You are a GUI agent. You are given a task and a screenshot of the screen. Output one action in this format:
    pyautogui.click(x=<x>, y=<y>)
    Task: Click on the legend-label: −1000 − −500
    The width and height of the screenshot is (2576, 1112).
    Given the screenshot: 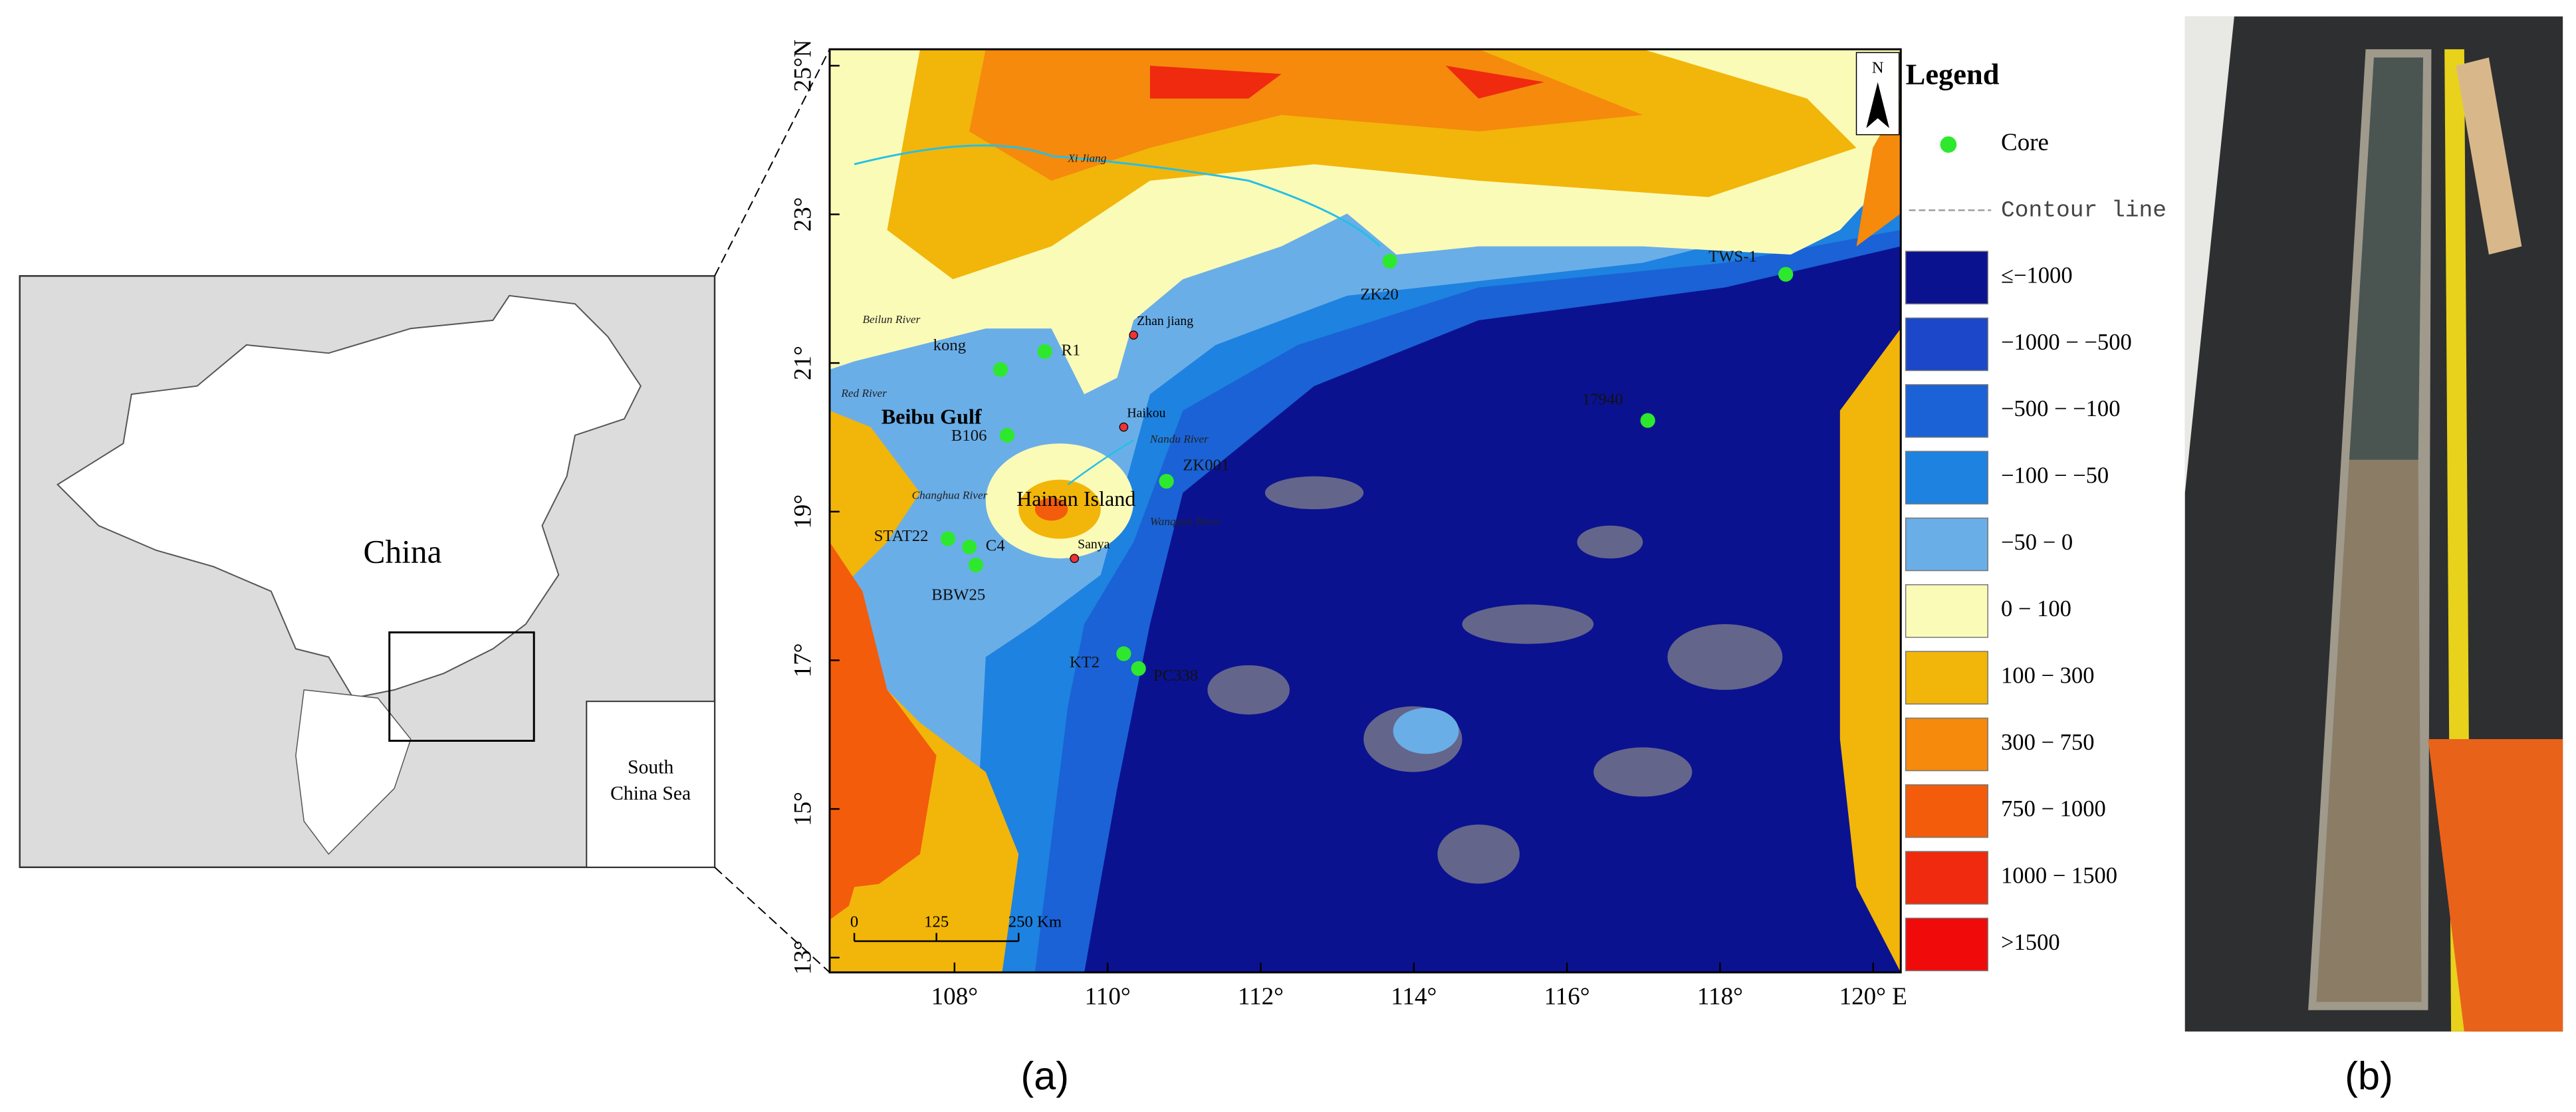 What is the action you would take?
    pyautogui.click(x=2066, y=342)
    